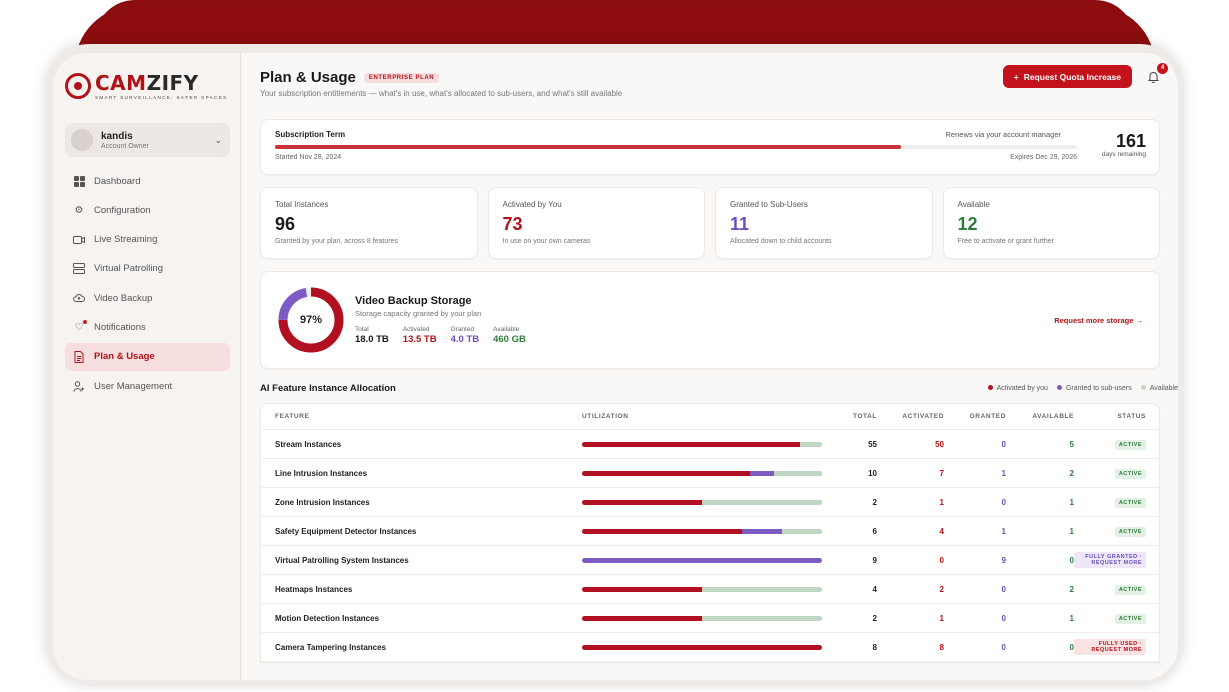  Describe the element at coordinates (292, 416) in the screenshot. I see `column-header-feature: FEATURE` at that location.